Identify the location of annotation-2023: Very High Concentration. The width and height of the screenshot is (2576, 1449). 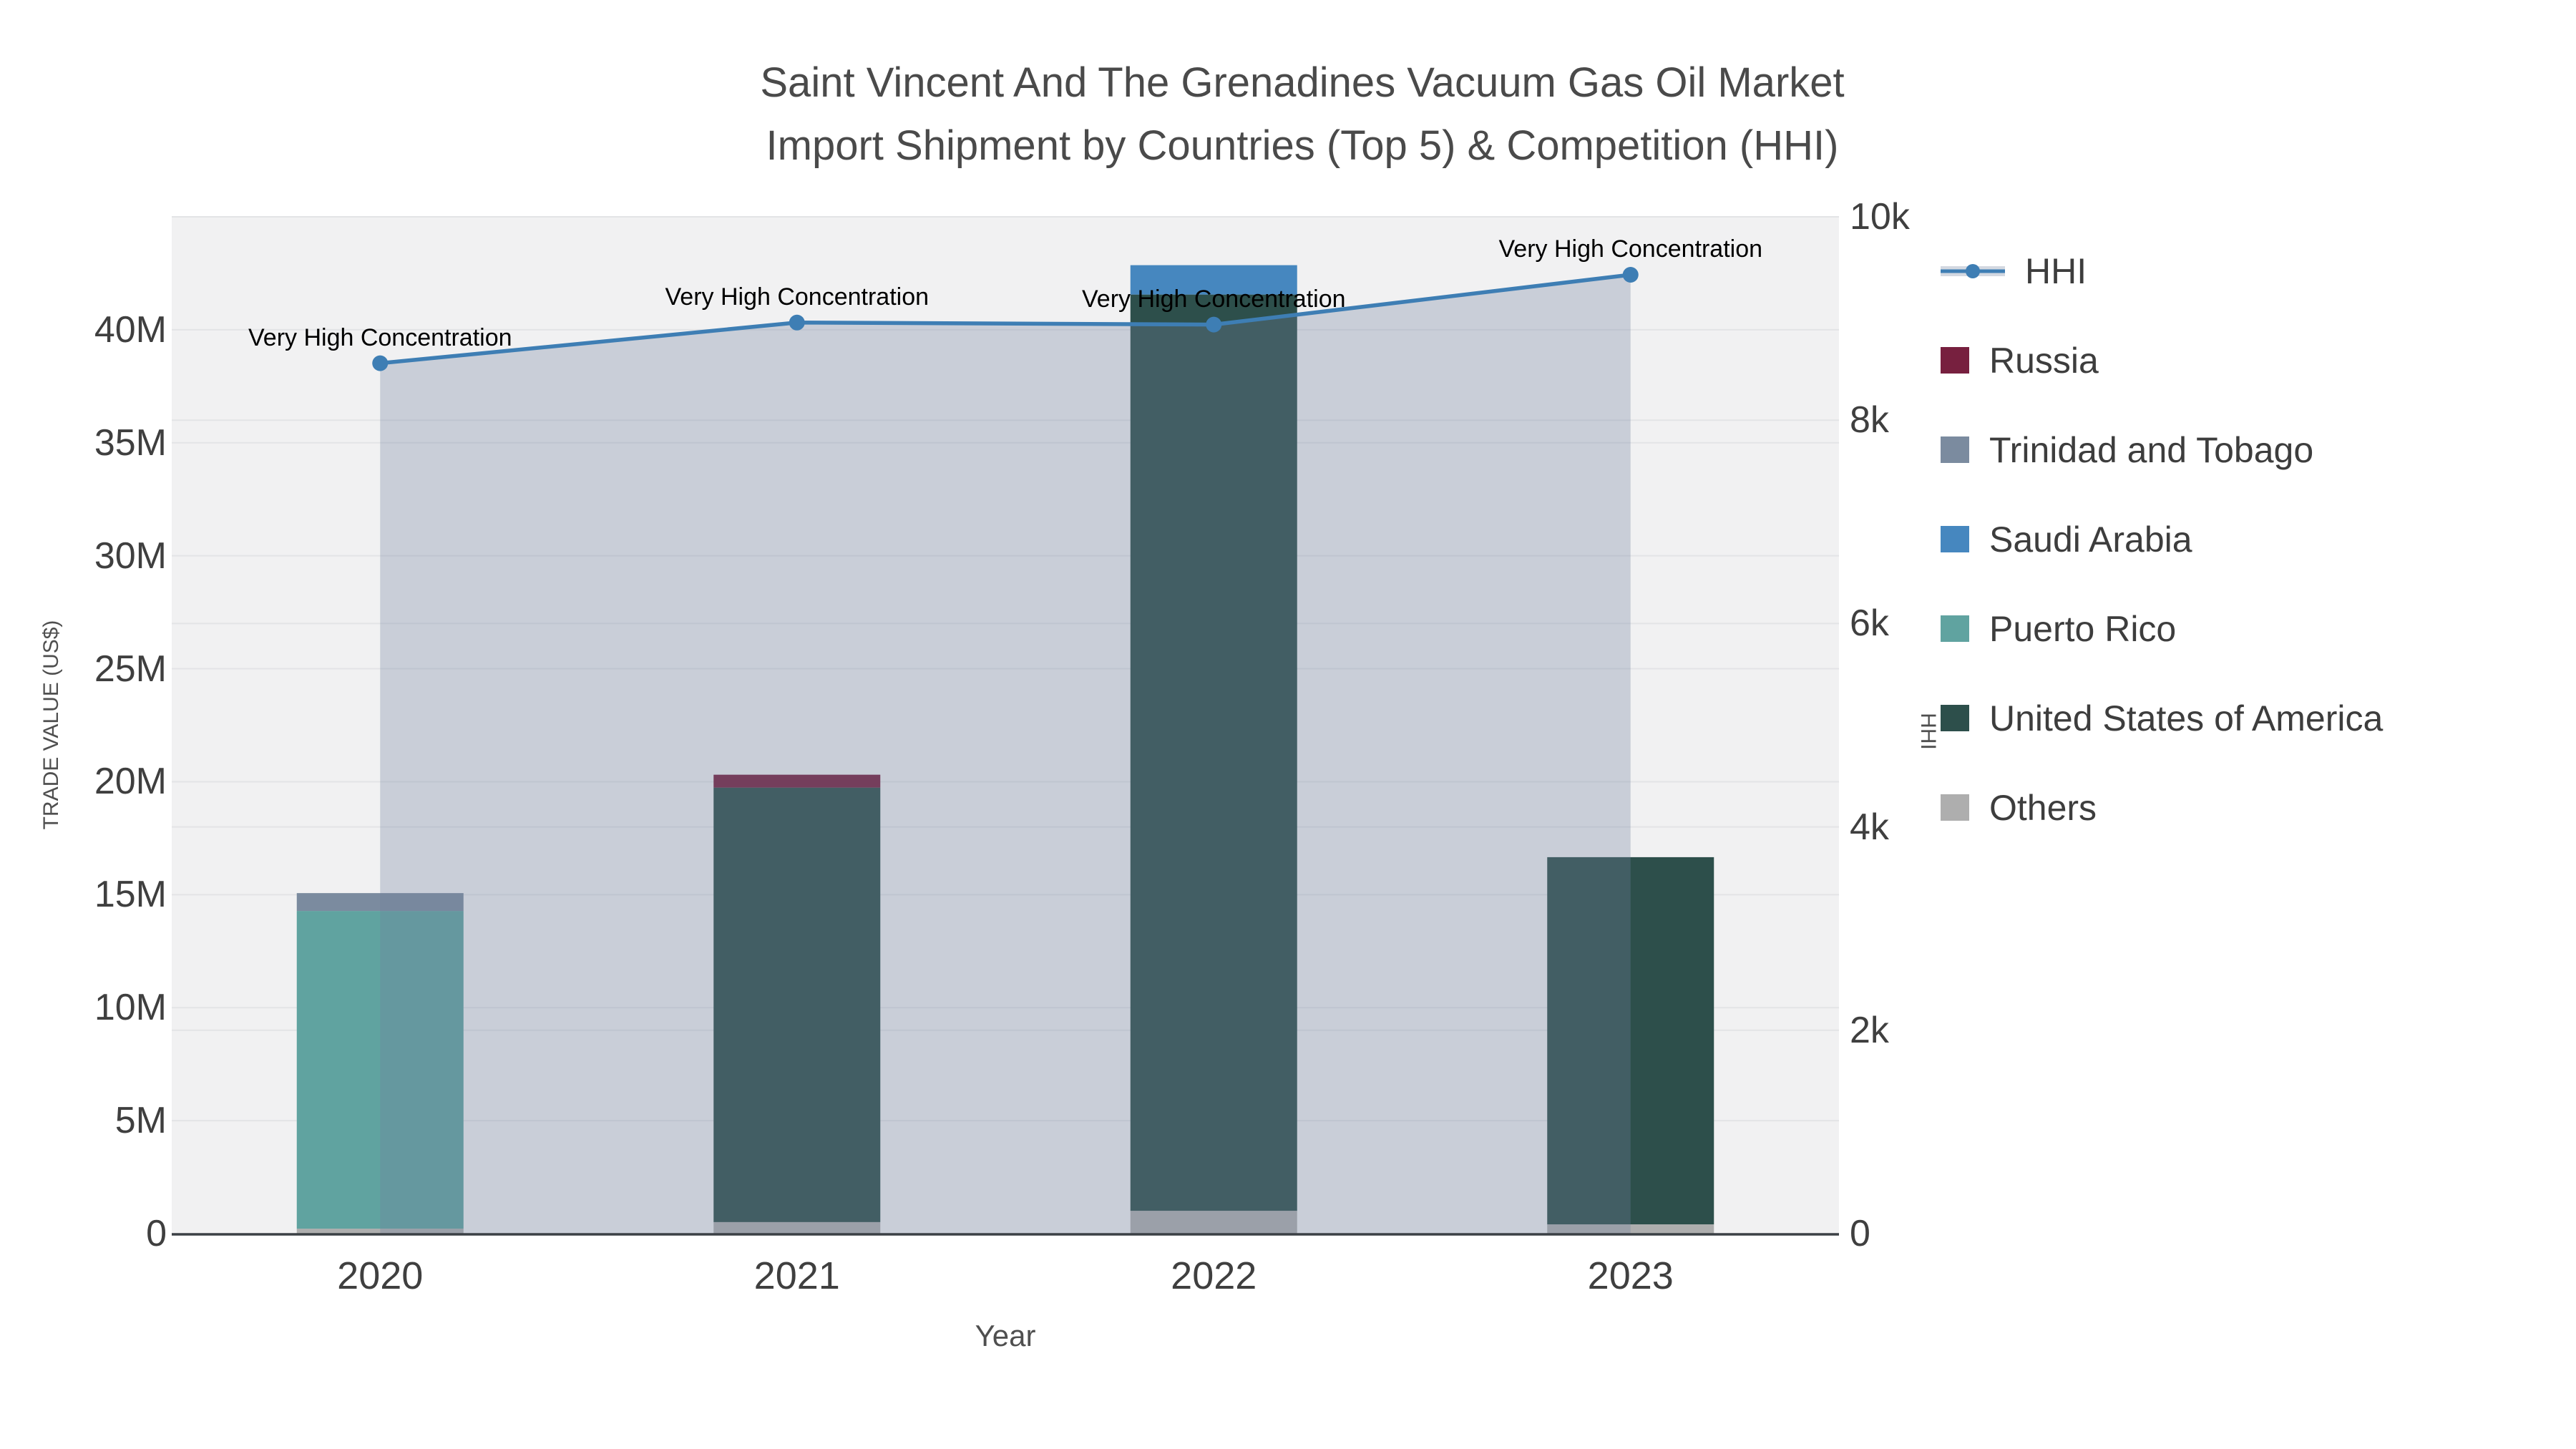
(1630, 249).